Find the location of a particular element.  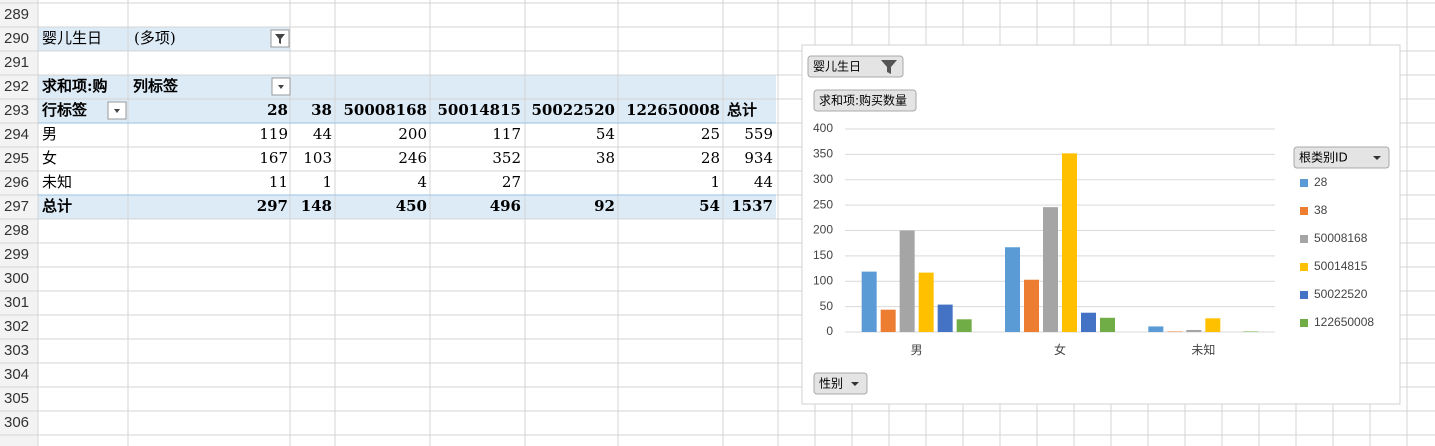

row-label: 未知 is located at coordinates (57, 182).